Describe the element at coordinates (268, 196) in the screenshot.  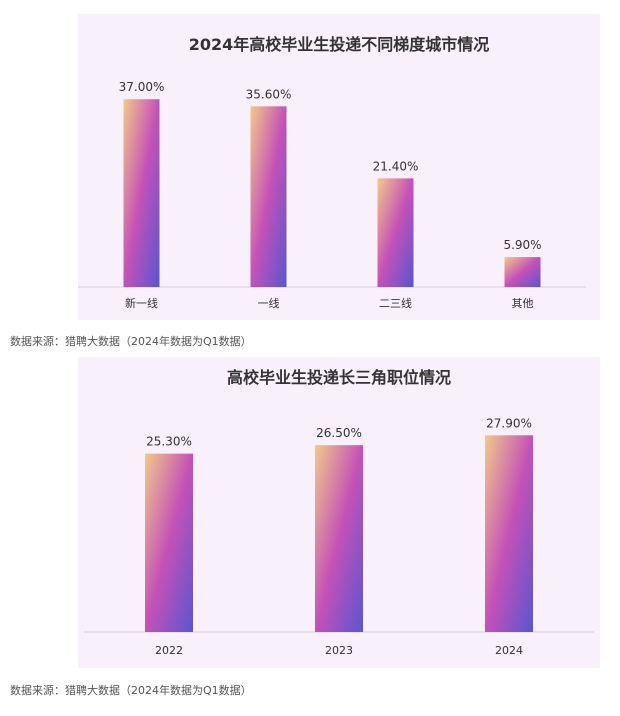
I see `bar-一线` at that location.